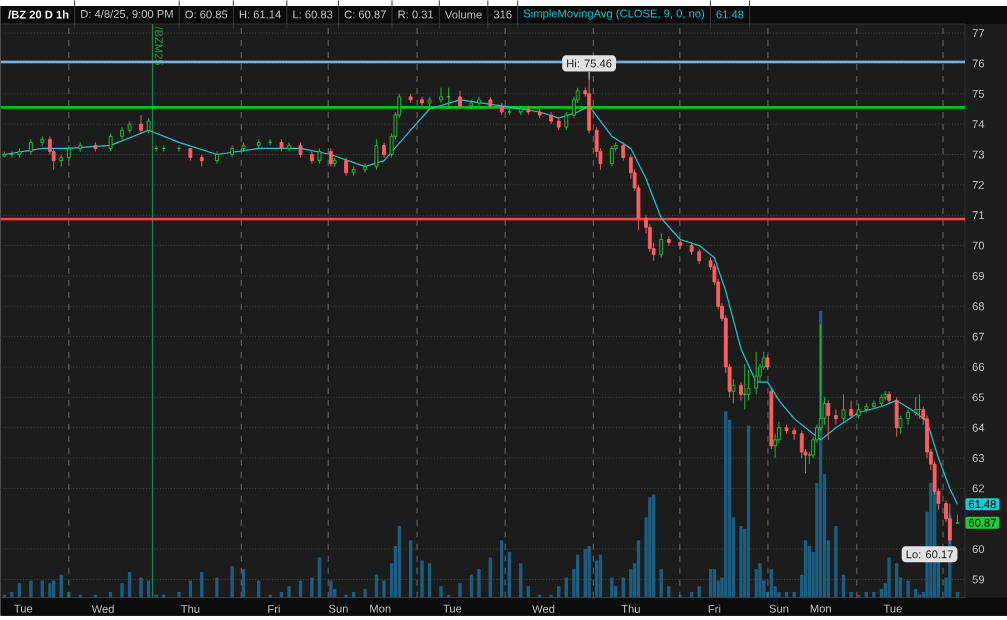 This screenshot has width=1007, height=620. Describe the element at coordinates (260, 14) in the screenshot. I see `text: H: 61.14` at that location.